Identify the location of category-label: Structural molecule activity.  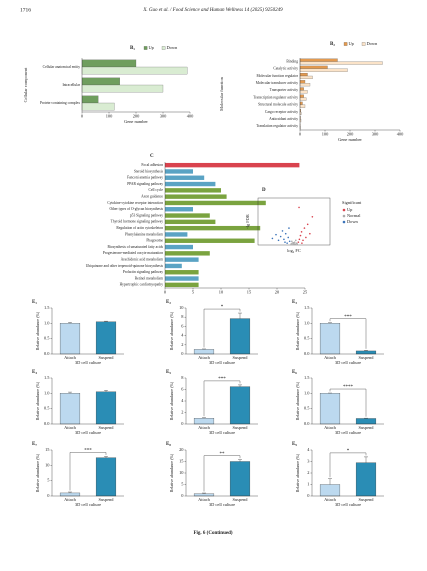
(278, 105).